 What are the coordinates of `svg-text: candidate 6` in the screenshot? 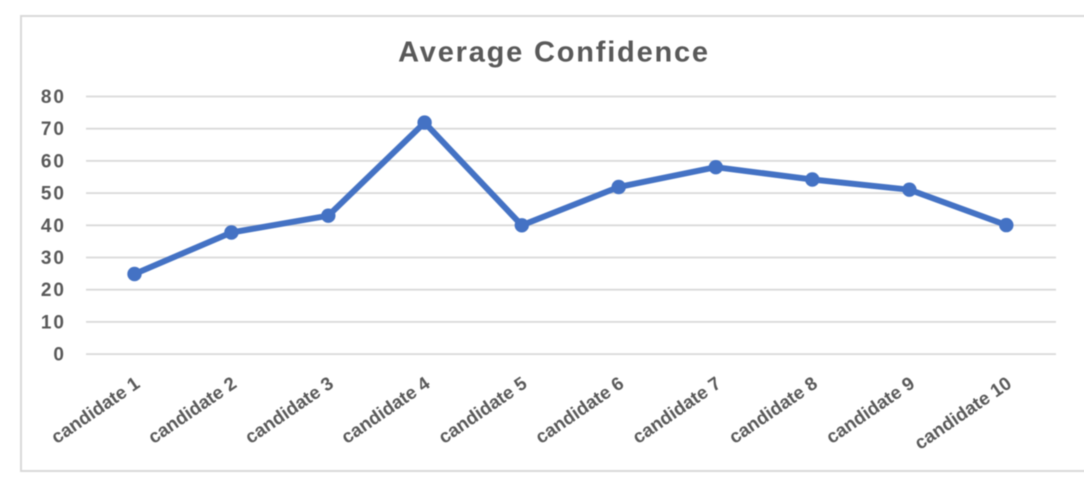 It's located at (579, 409).